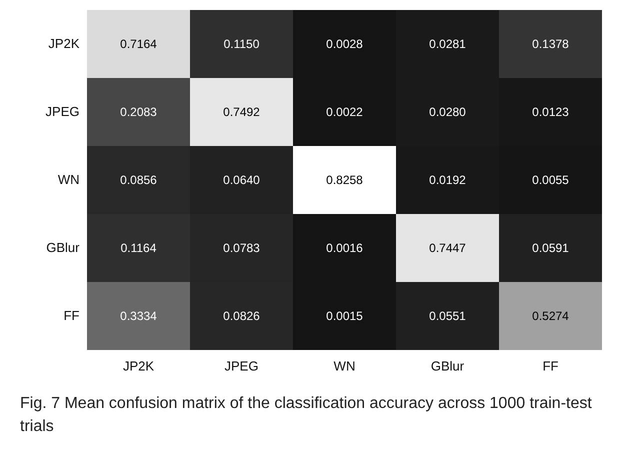 Image resolution: width=632 pixels, height=456 pixels. What do you see at coordinates (550, 366) in the screenshot?
I see `x-tick-label: FF` at bounding box center [550, 366].